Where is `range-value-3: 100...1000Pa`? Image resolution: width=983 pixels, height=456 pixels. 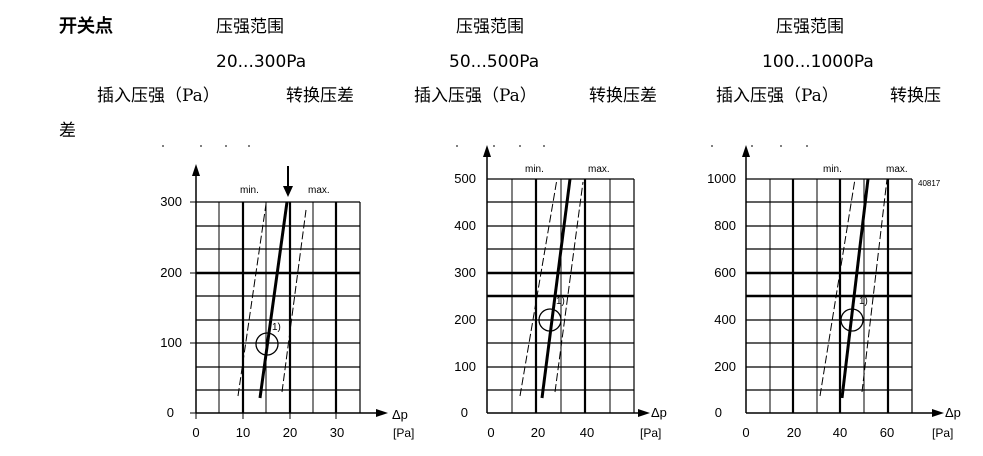 range-value-3: 100...1000Pa is located at coordinates (818, 62).